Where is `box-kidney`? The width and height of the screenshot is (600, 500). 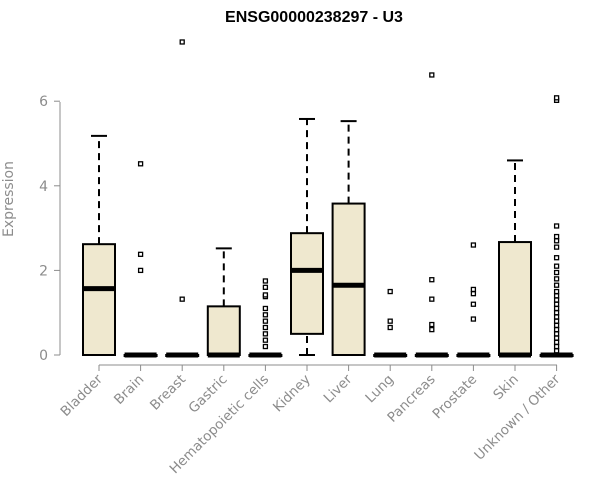 box-kidney is located at coordinates (307, 236).